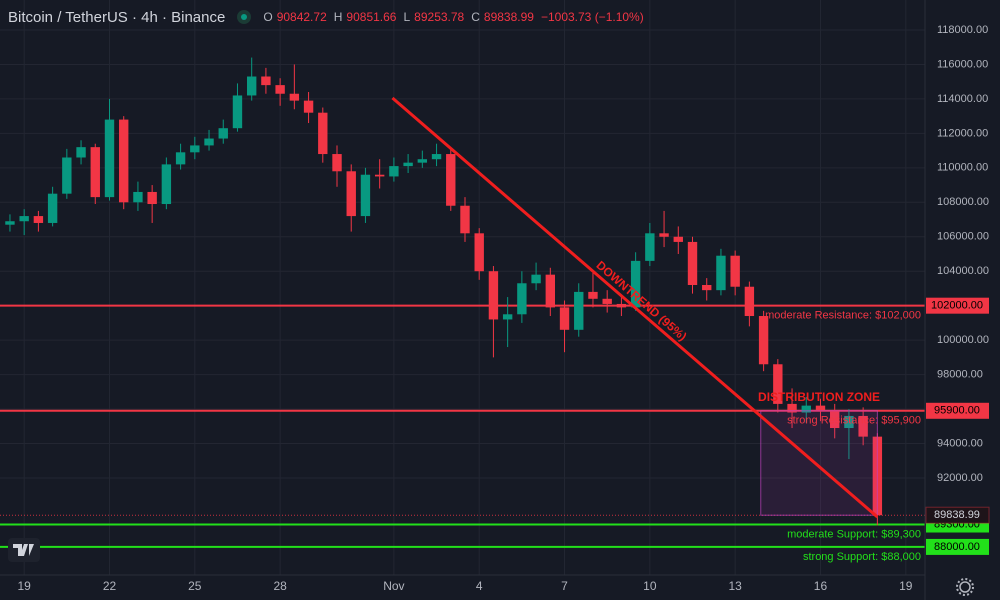 The image size is (1000, 600). Describe the element at coordinates (960, 375) in the screenshot. I see `y-tick-label: 98000.00` at that location.